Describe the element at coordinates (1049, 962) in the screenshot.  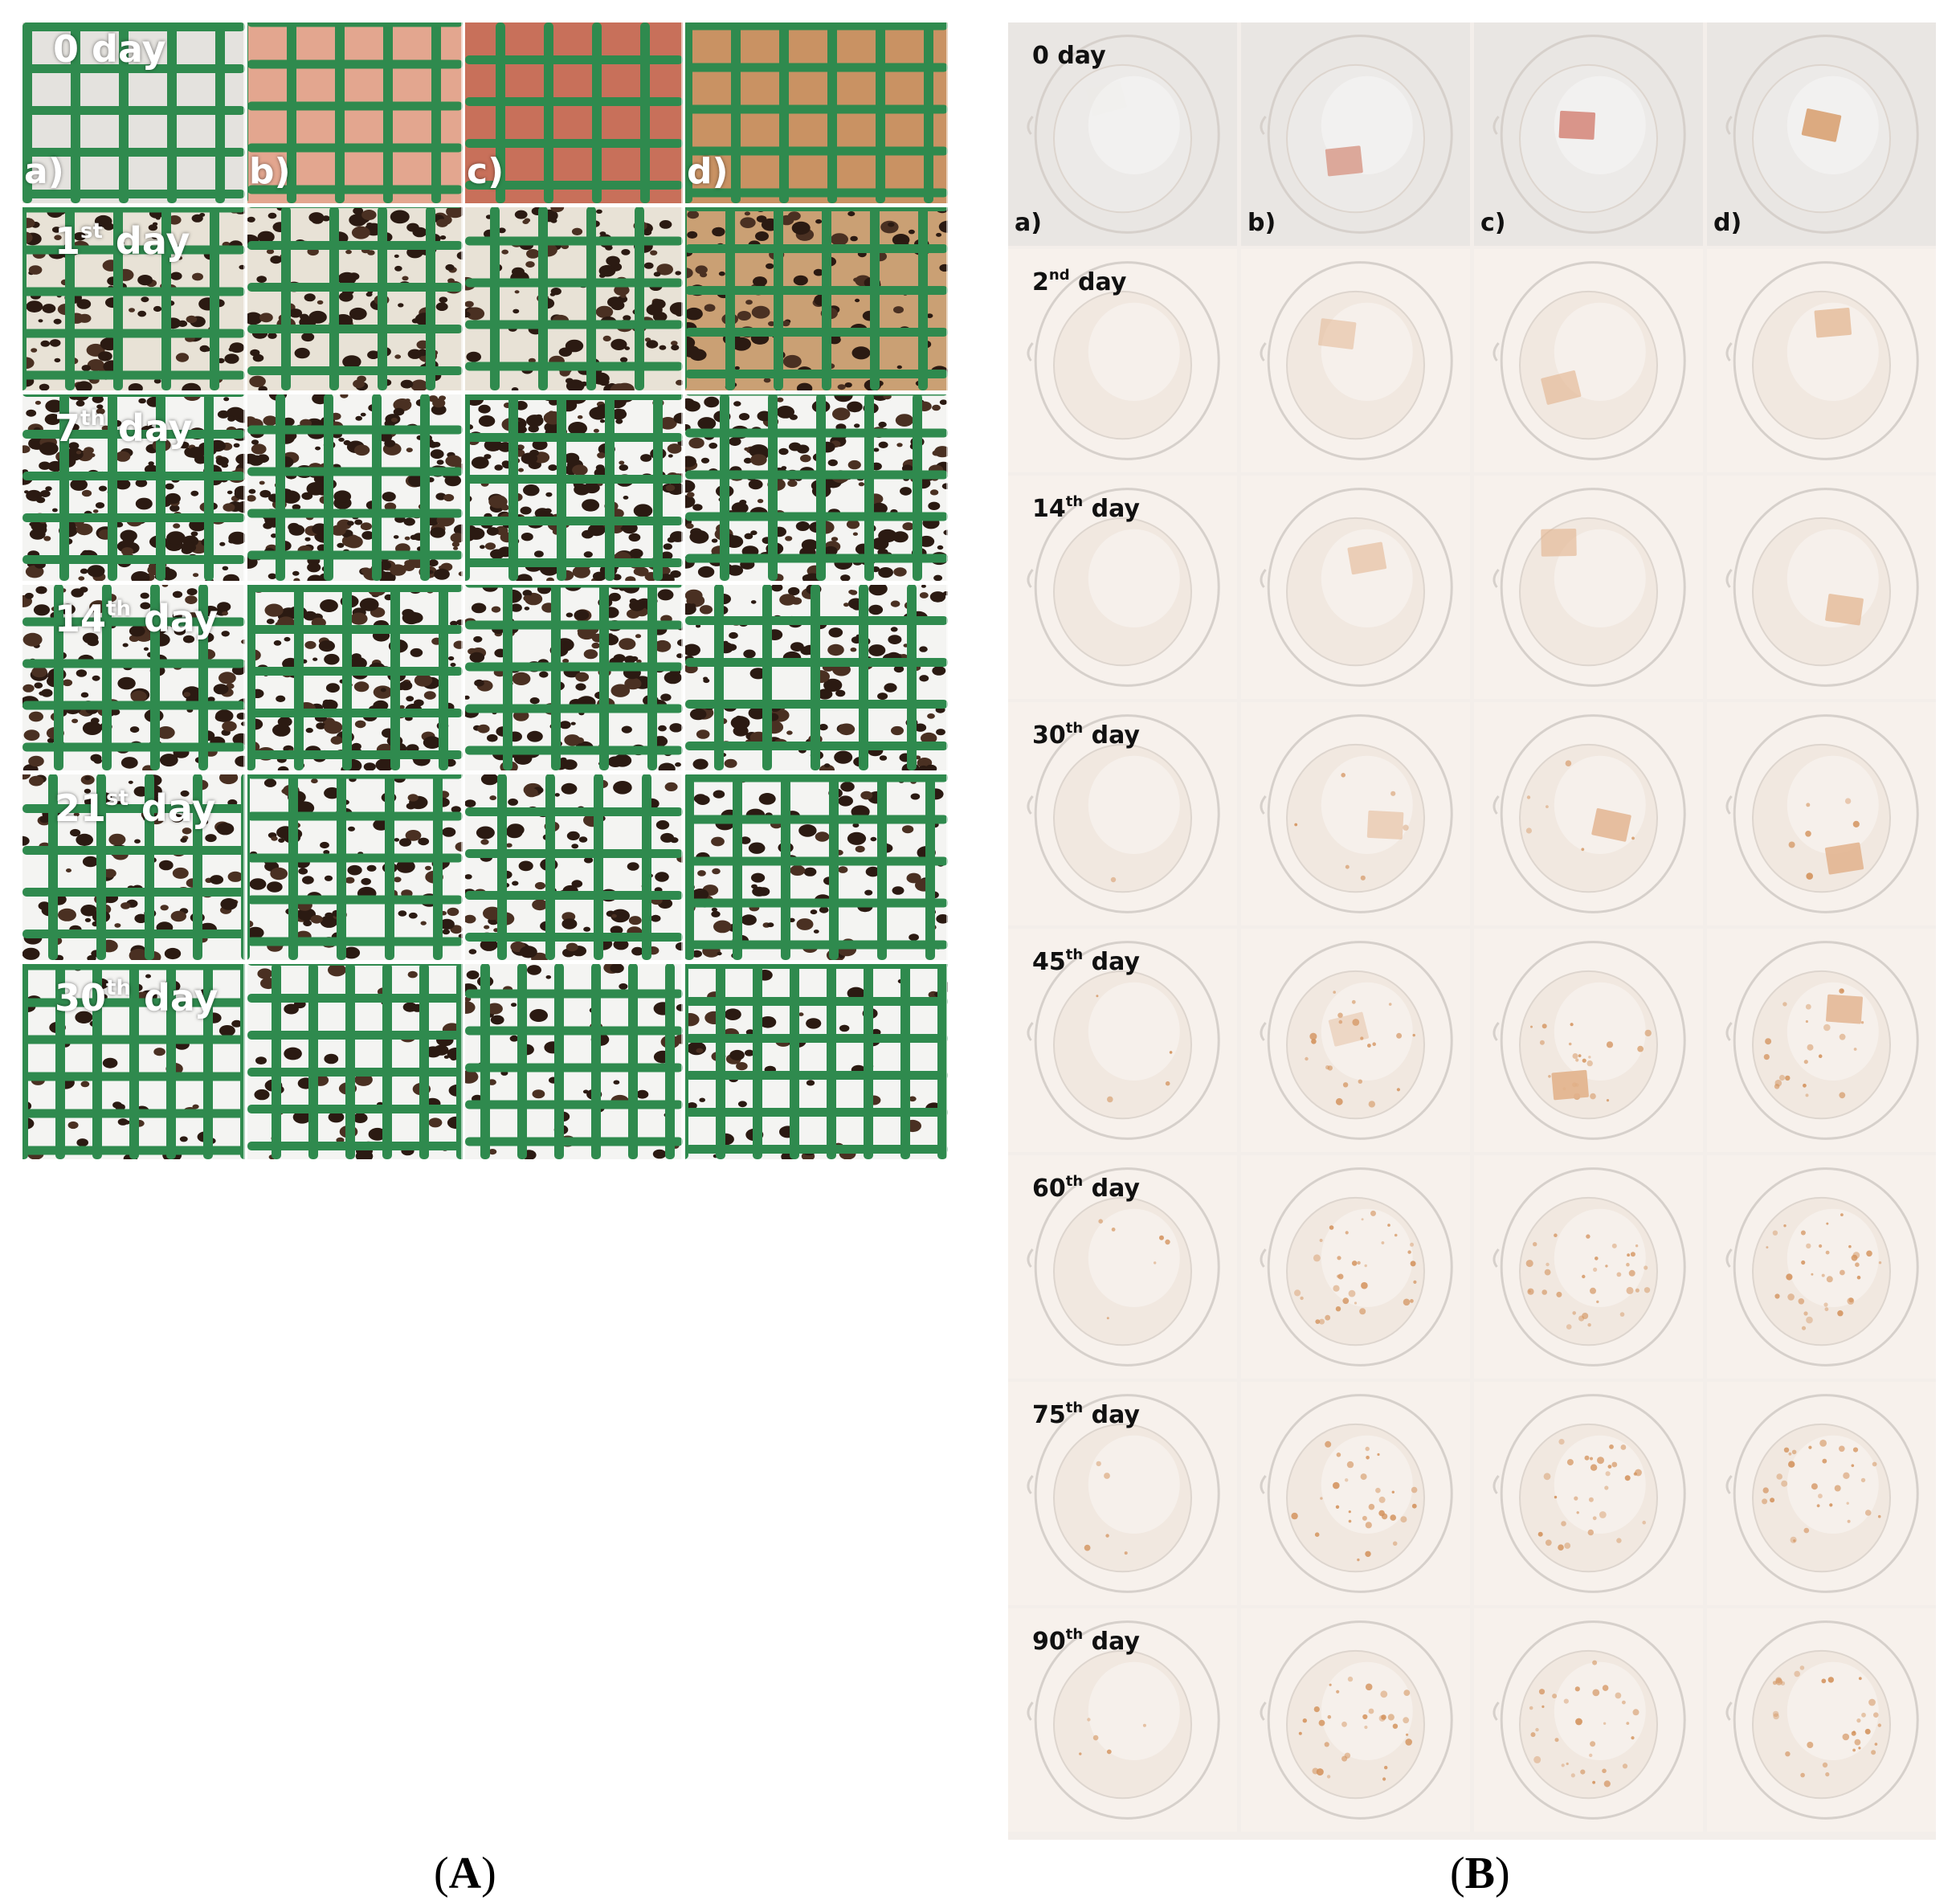
I see `day-number: 45` at that location.